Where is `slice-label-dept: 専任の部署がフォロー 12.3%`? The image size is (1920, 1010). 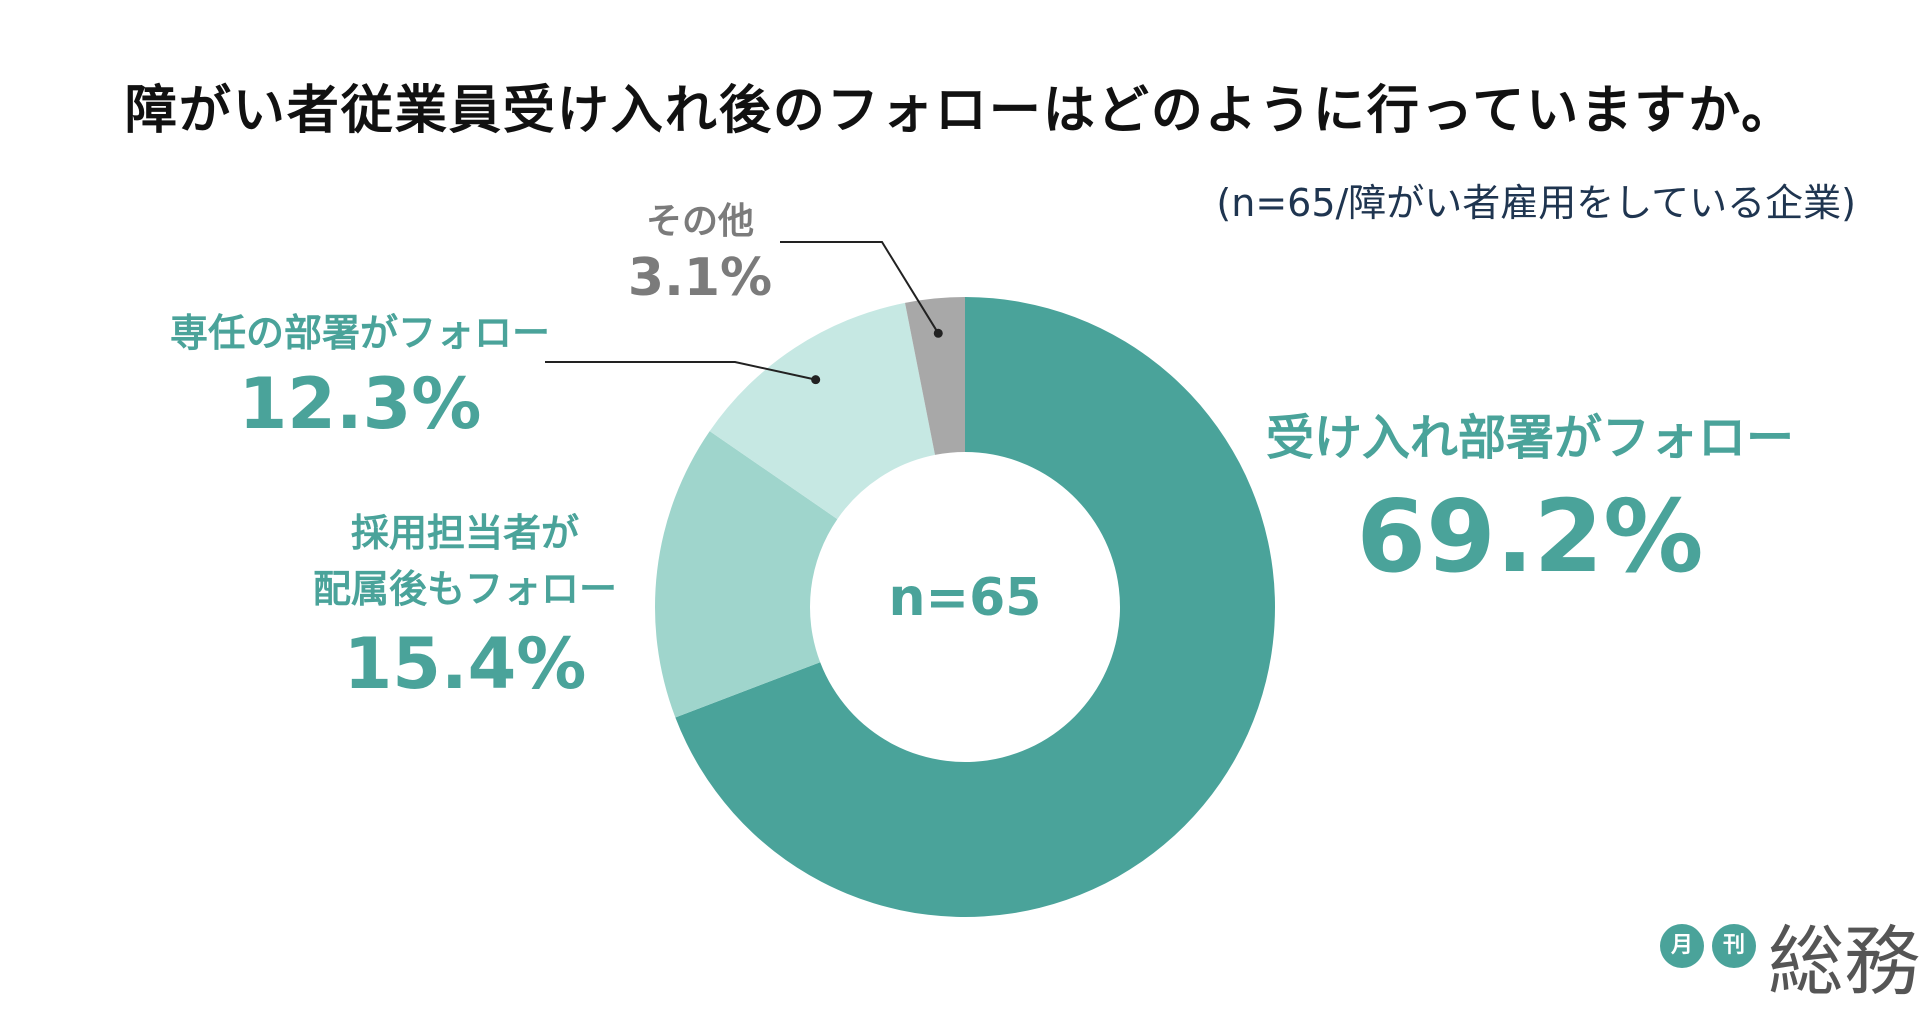
slice-label-dept: 専任の部署がフォロー 12.3% is located at coordinates (360, 373).